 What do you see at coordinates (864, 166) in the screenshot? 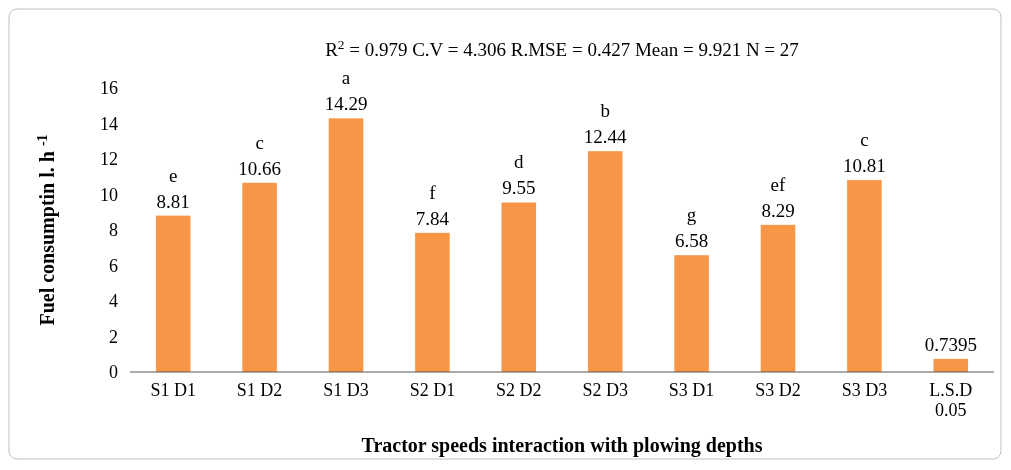
I see `data-label: 10.81` at bounding box center [864, 166].